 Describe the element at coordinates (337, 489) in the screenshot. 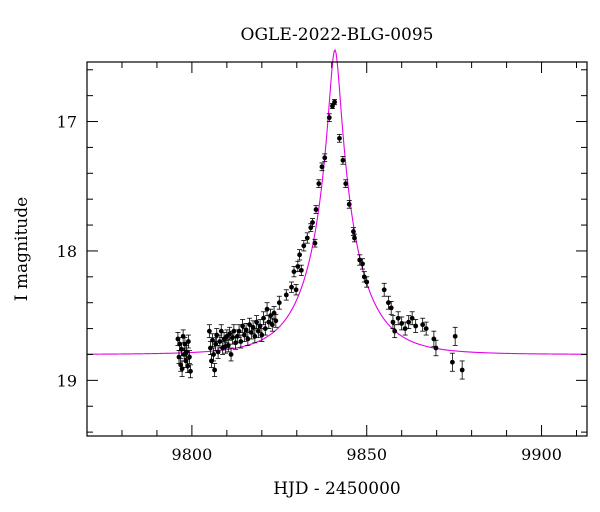

I see `x-axis-label: HJD - 2450000` at that location.